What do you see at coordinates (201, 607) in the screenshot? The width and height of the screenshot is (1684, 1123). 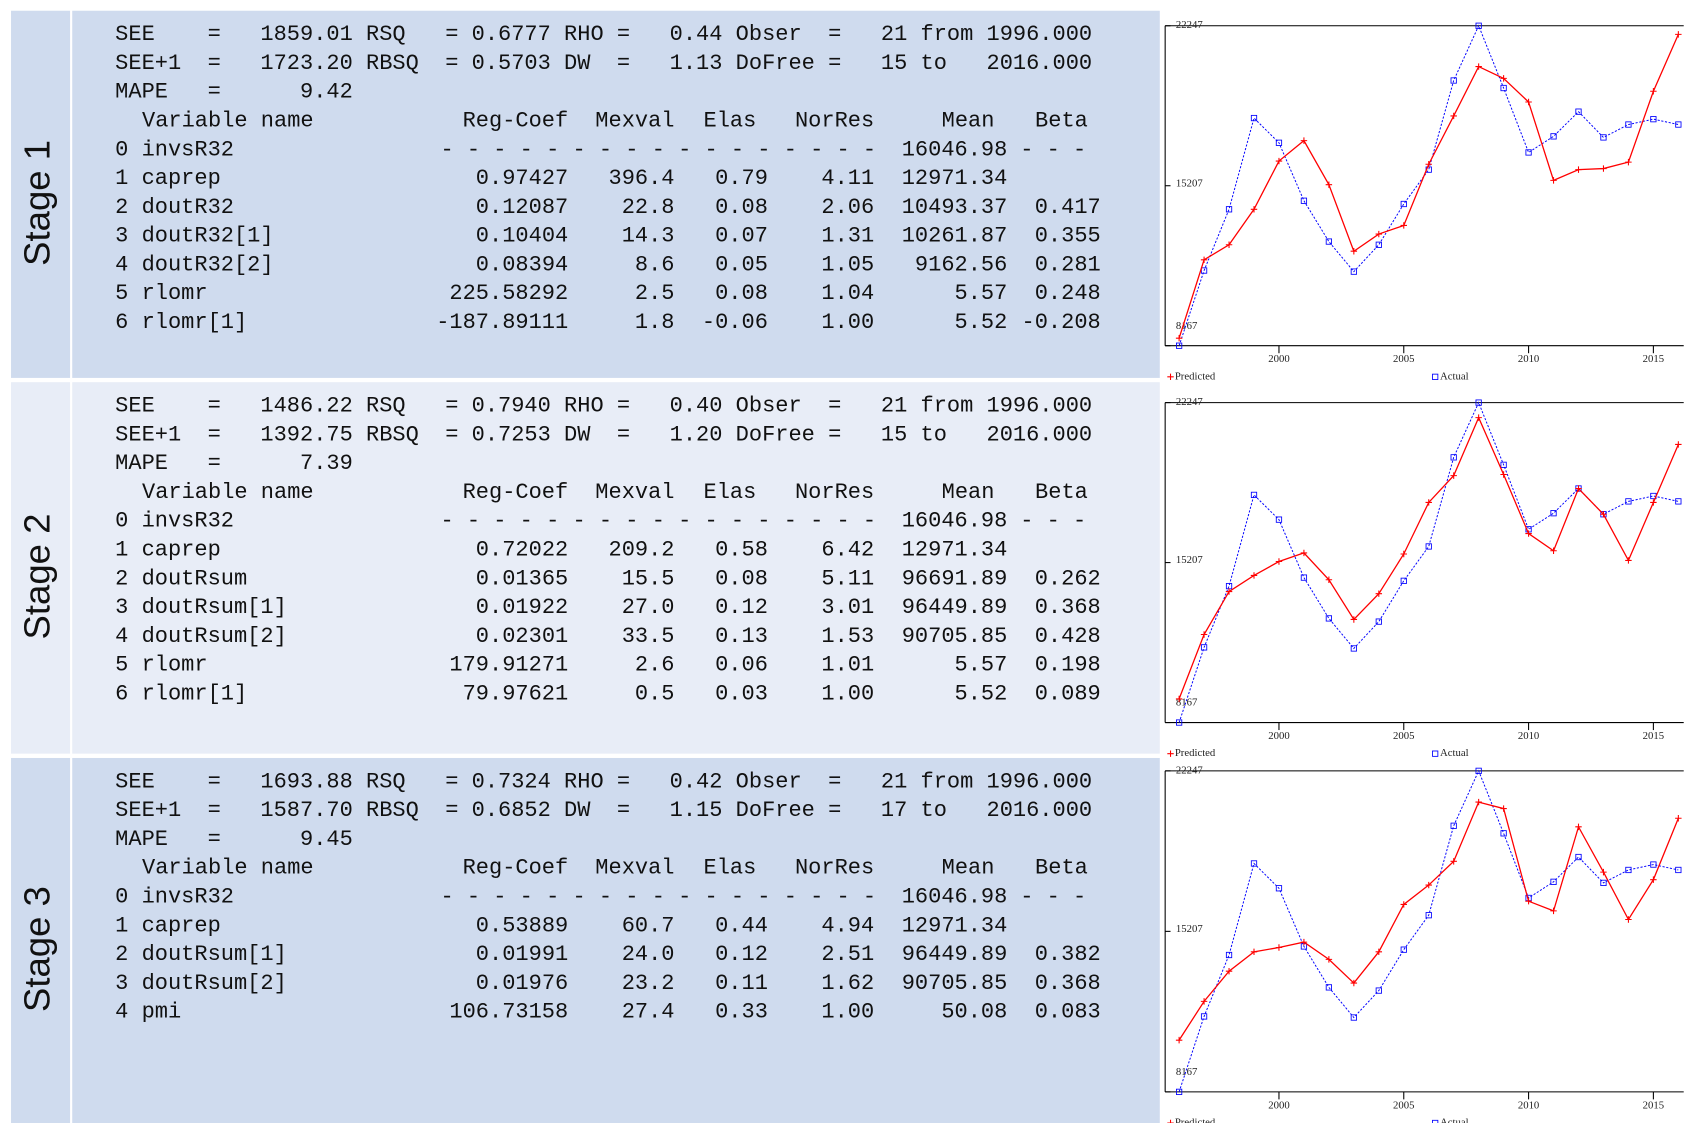 I see `row-name: 3 doutRsum[1]` at bounding box center [201, 607].